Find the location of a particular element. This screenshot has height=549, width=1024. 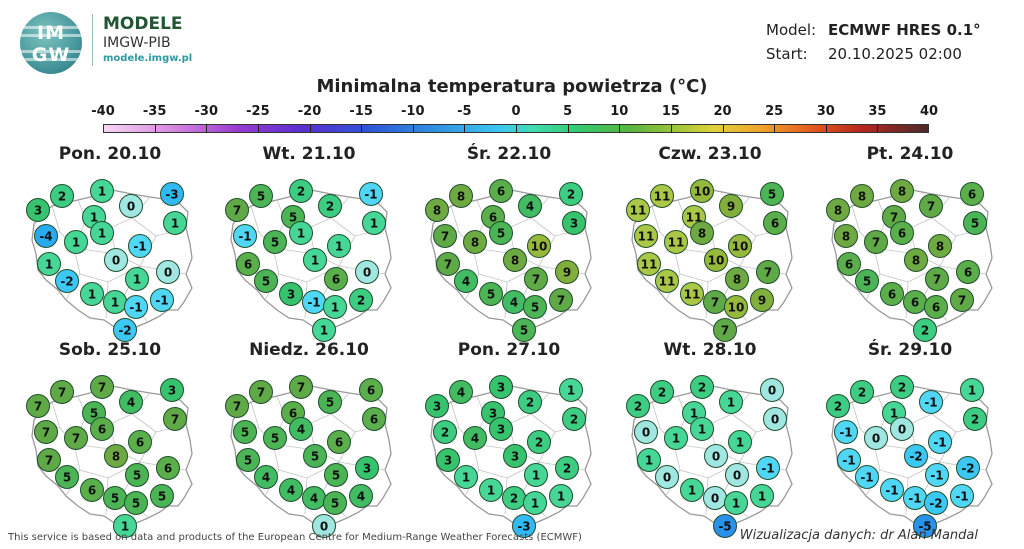

forecast-panel: Wt. 28.10 2 2 2 0 1 1 0 0 1 1 1 1 0 -1 0 0 1 0 1 1 -5 is located at coordinates (710, 439).